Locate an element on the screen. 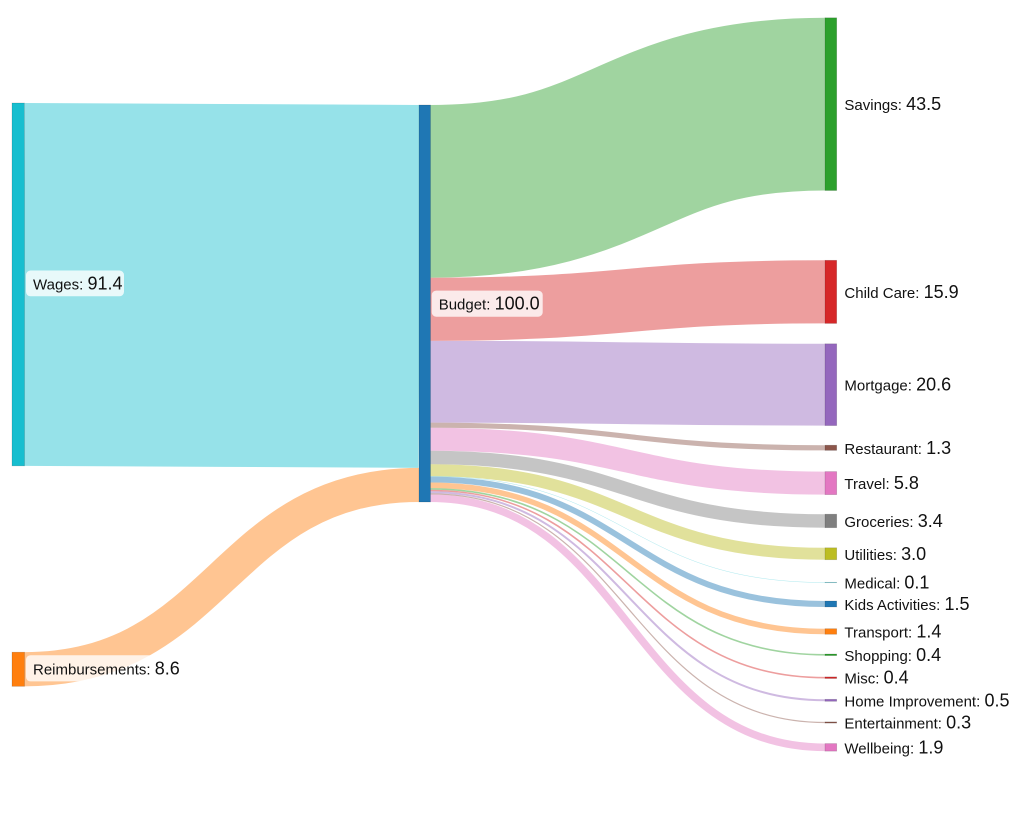 The height and width of the screenshot is (819, 1024). svg-text: Shopping: 0.4 is located at coordinates (892, 655).